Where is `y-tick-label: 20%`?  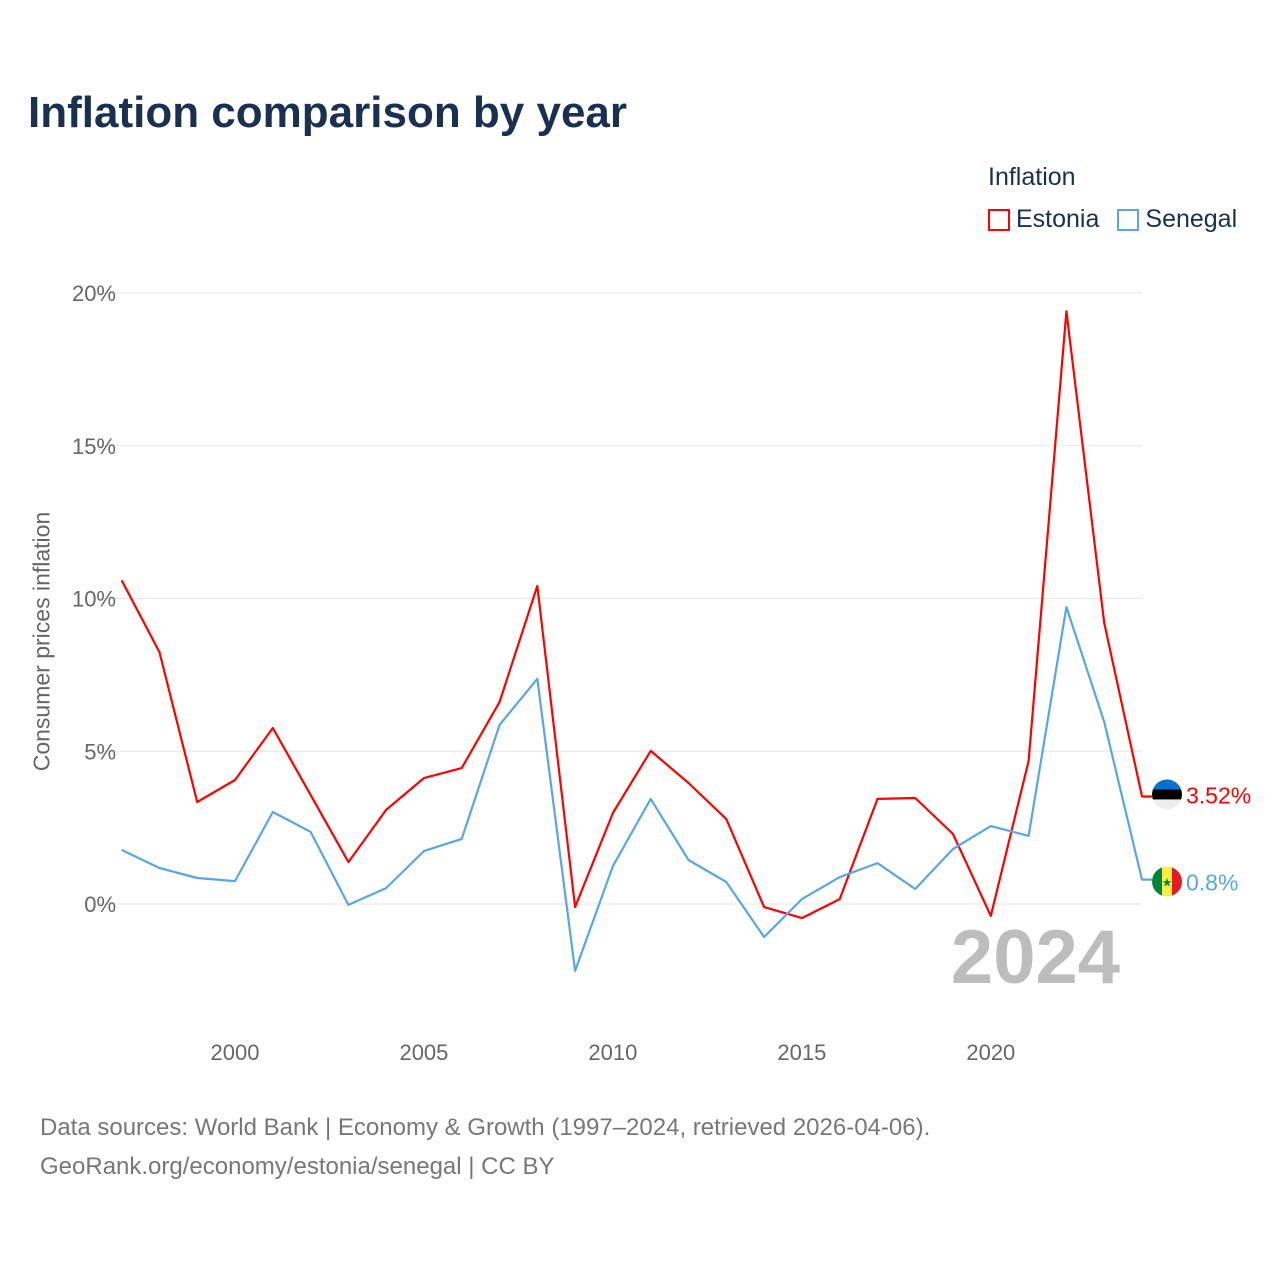
y-tick-label: 20% is located at coordinates (94, 293).